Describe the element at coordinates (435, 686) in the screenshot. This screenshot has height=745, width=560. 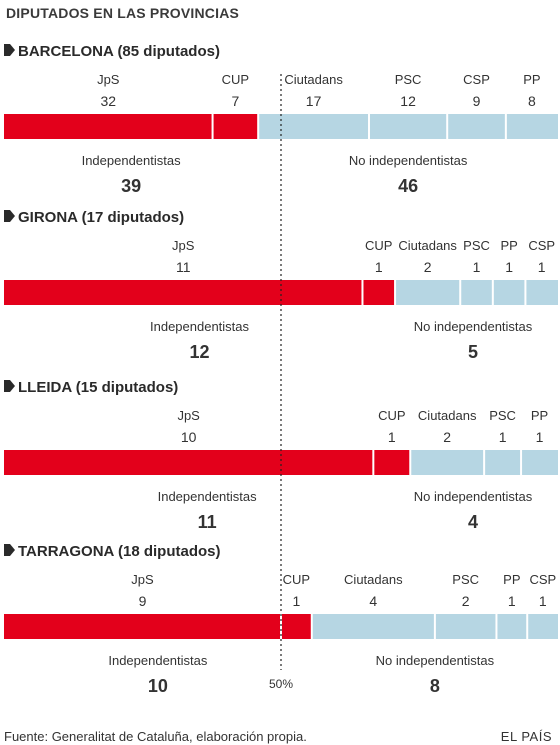
I see `group-total-no-independentistas: 8` at that location.